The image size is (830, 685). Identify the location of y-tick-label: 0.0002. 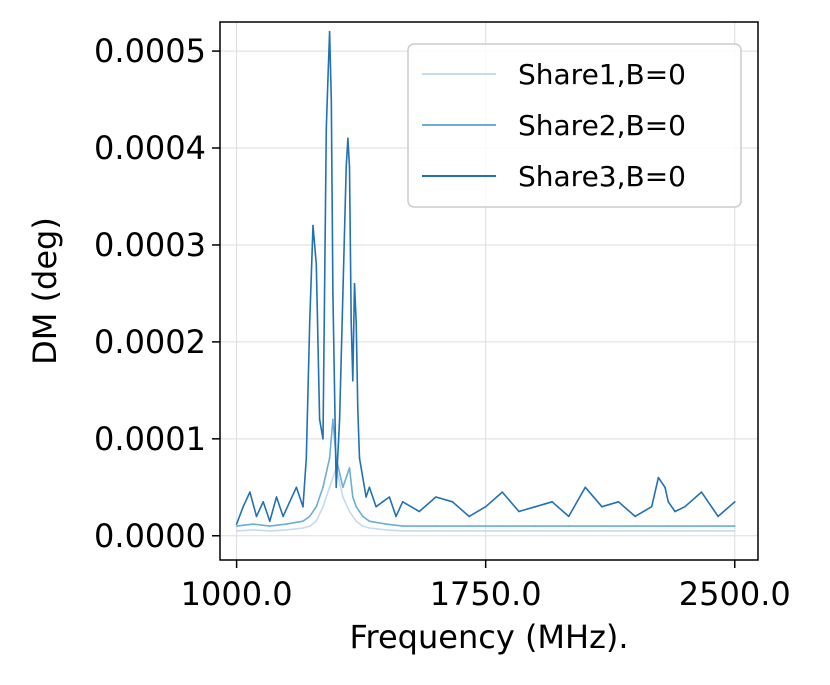
(150, 342).